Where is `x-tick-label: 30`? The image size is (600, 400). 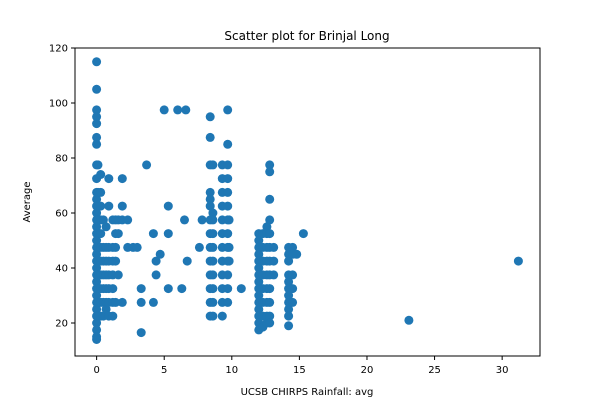
x-tick-label: 30 is located at coordinates (502, 370).